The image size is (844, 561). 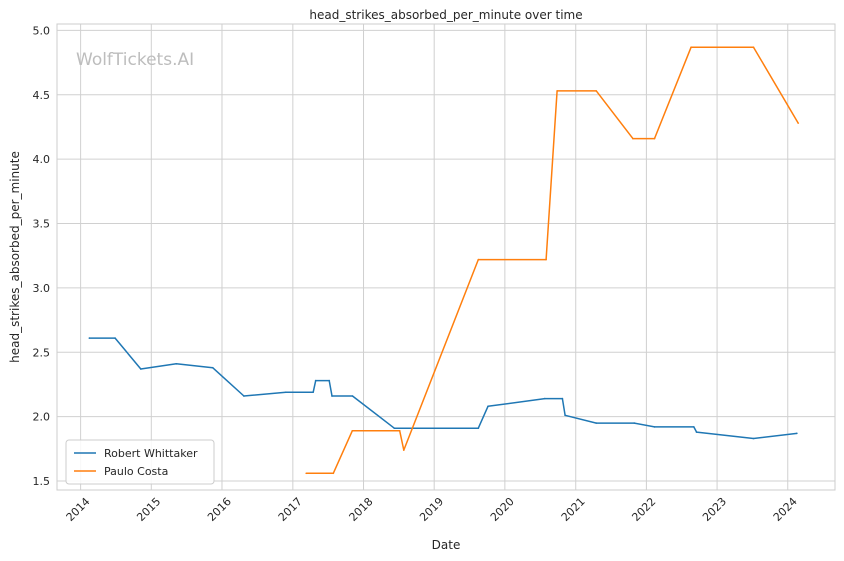 I want to click on legend-box, so click(x=140, y=462).